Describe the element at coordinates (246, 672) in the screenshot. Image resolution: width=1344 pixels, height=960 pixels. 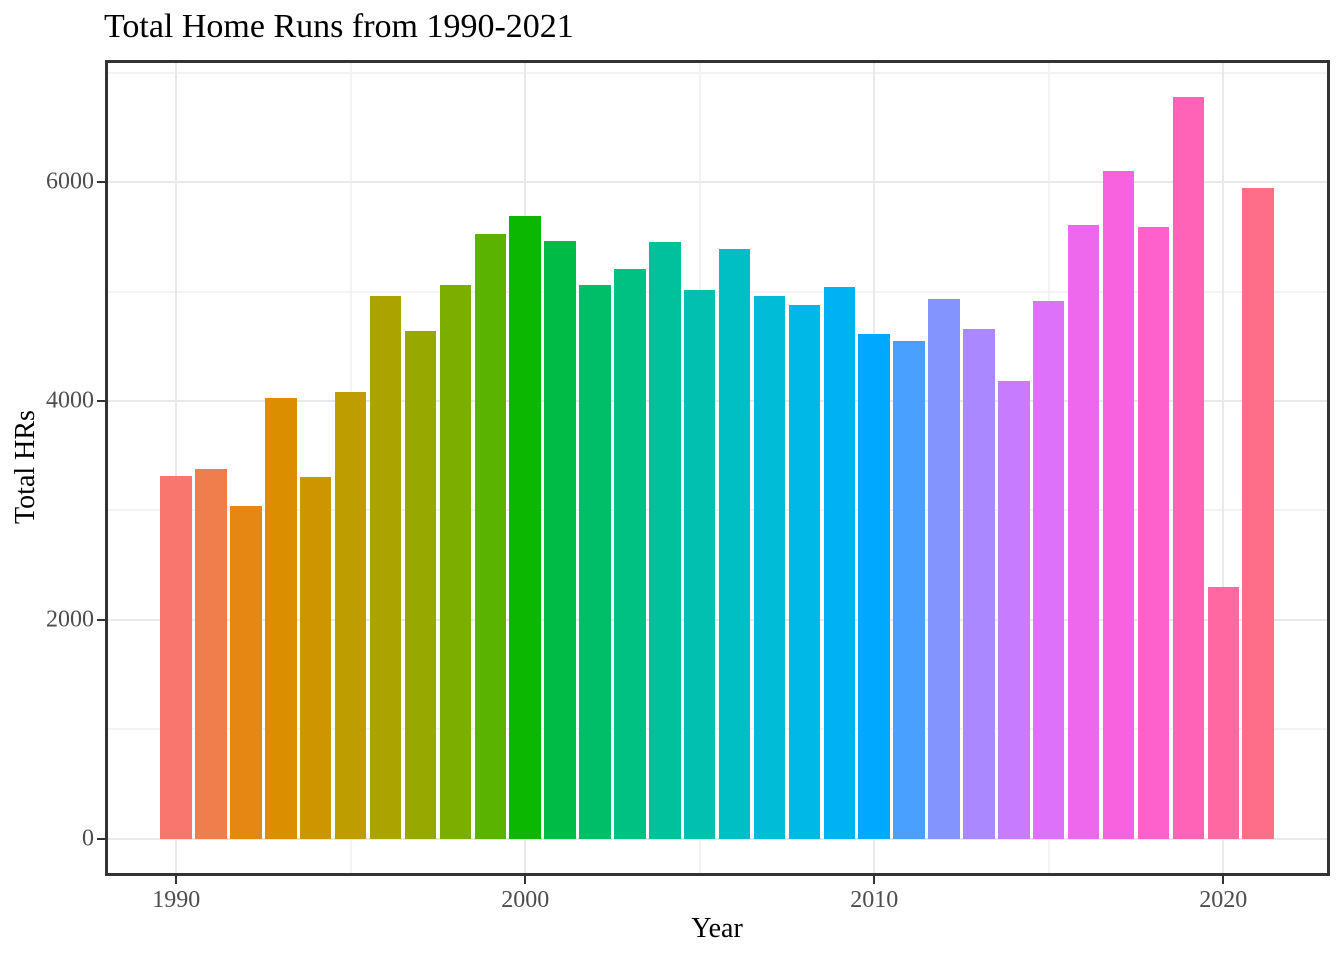
I see `bar-1992` at that location.